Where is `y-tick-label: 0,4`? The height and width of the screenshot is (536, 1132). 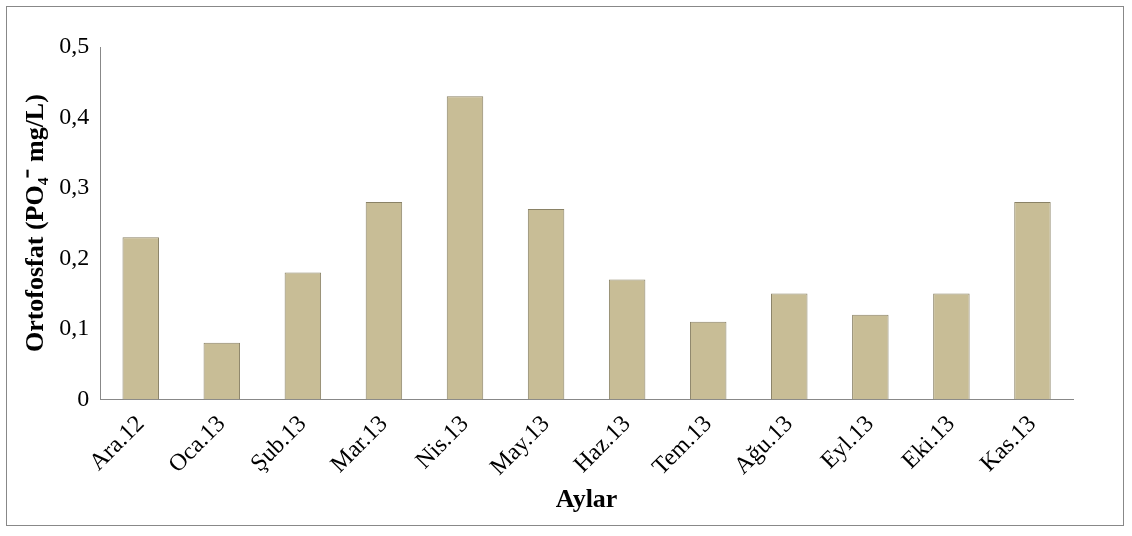 y-tick-label: 0,4 is located at coordinates (74, 115).